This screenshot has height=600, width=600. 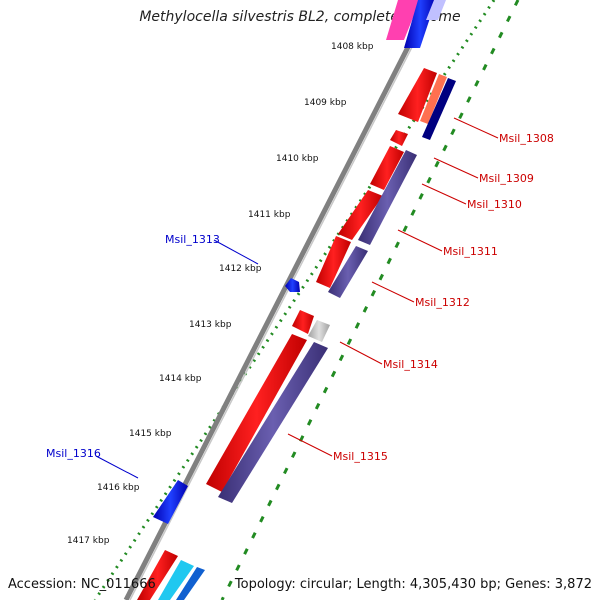 I want to click on gene-msil-1315-fwd, so click(x=256, y=413).